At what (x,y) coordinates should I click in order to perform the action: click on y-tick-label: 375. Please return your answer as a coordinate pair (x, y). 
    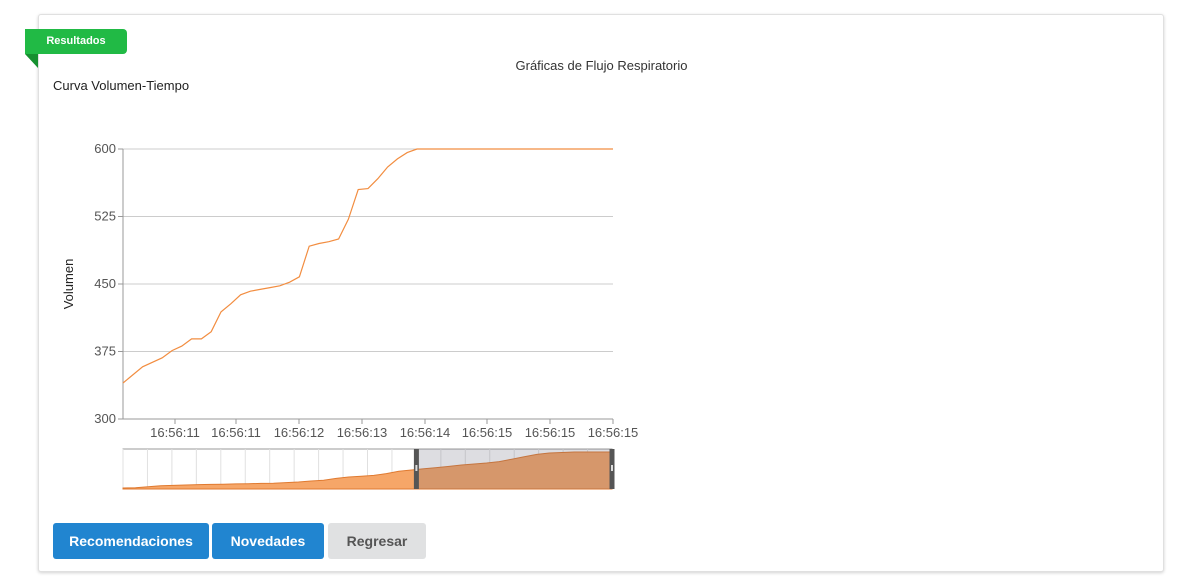
    Looking at the image, I should click on (105, 351).